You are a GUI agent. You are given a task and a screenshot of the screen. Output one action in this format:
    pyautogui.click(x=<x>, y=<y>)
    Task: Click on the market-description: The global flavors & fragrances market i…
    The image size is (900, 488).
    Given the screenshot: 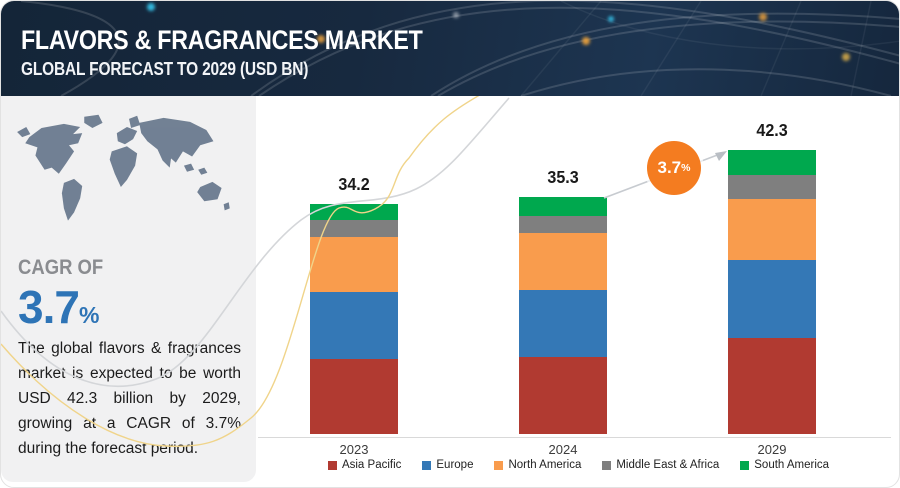 What is the action you would take?
    pyautogui.click(x=129, y=398)
    